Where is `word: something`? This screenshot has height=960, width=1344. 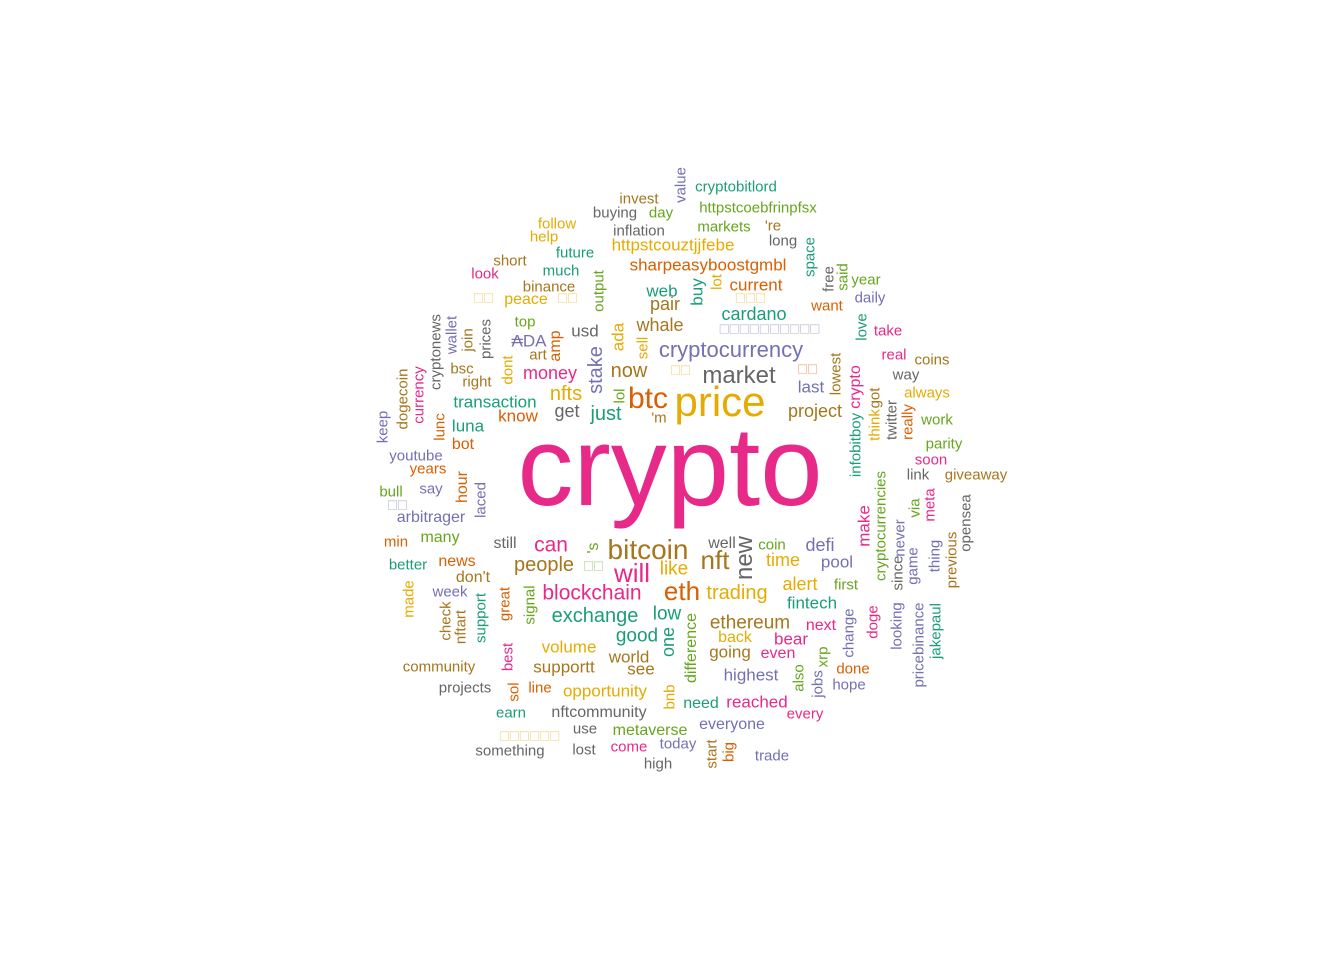
word: something is located at coordinates (510, 751).